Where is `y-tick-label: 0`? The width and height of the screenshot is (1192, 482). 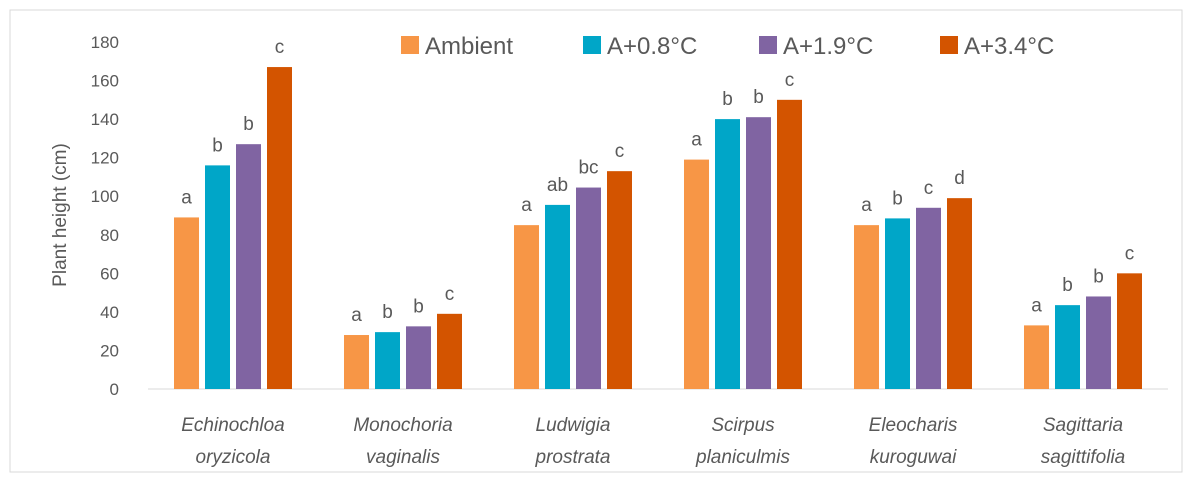 y-tick-label: 0 is located at coordinates (114, 389).